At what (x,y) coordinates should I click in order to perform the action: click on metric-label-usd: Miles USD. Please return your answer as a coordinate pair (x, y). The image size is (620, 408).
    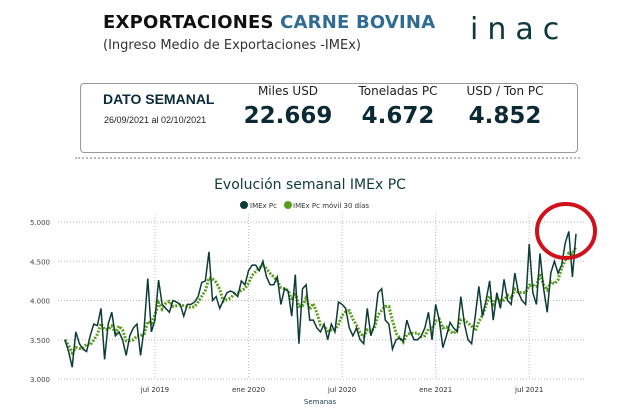
    Looking at the image, I should click on (288, 91).